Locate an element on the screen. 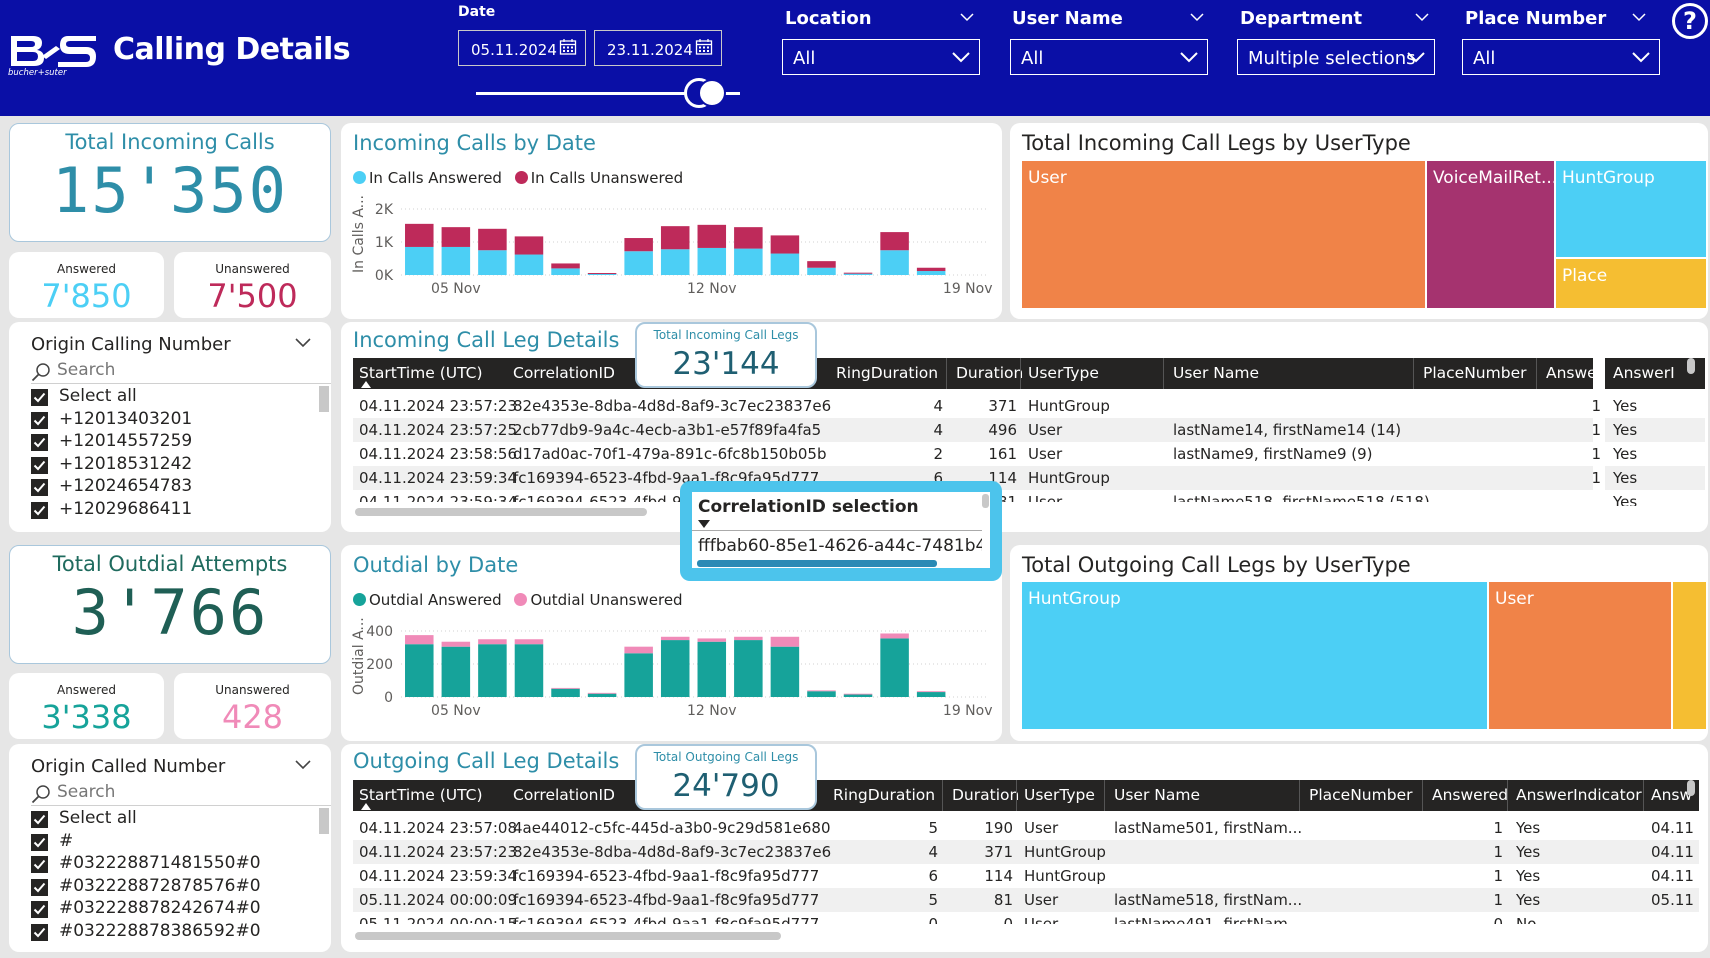 The image size is (1710, 958). slicer-item: # is located at coordinates (146, 842).